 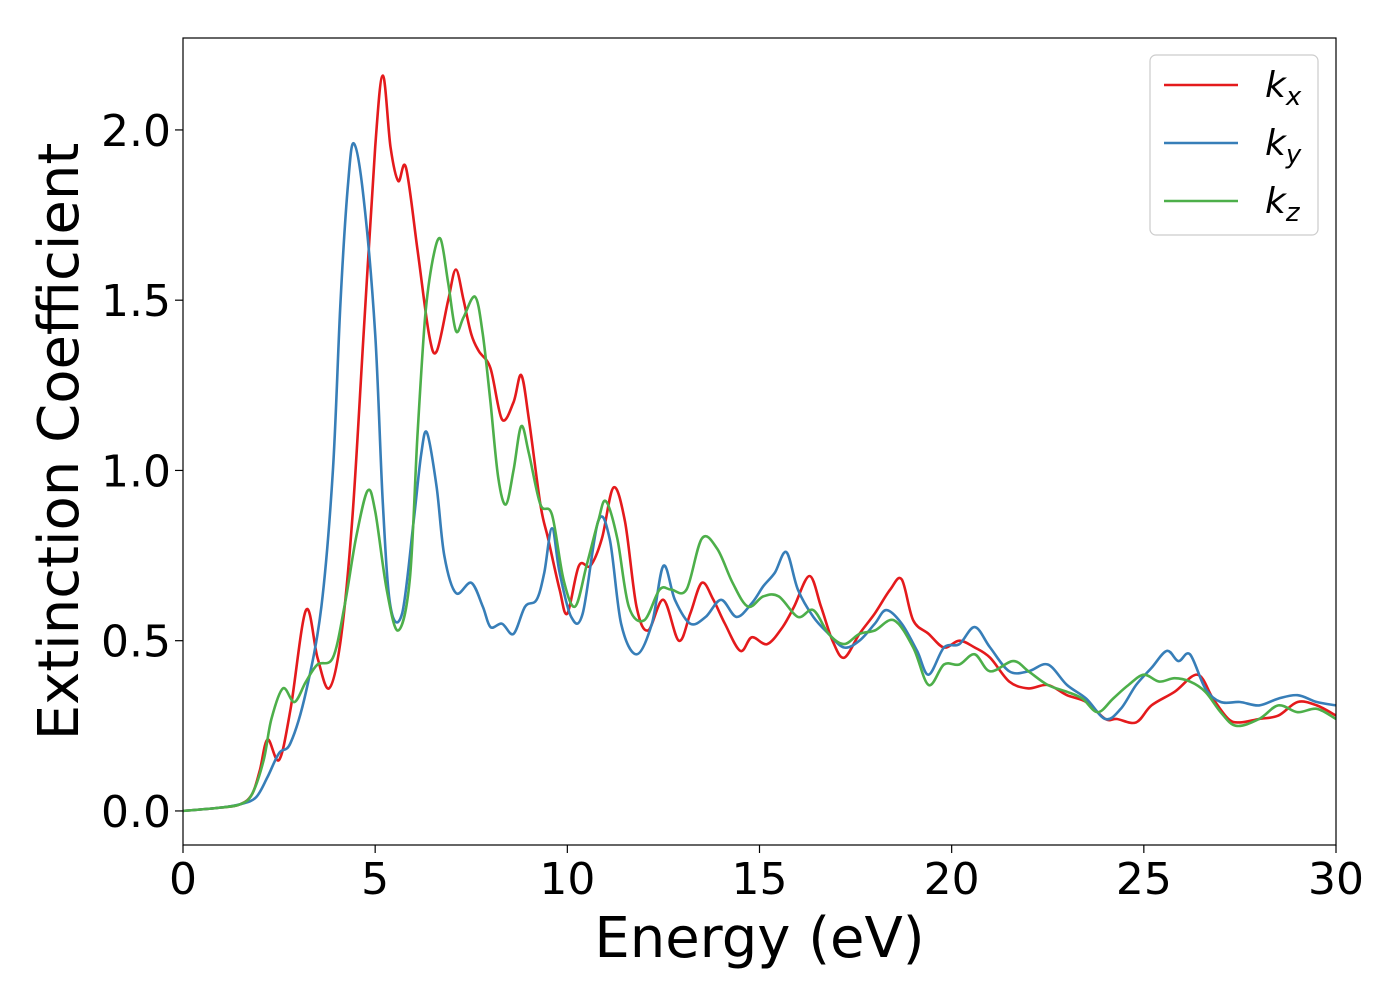 What do you see at coordinates (952, 879) in the screenshot?
I see `x-tick-label: 20` at bounding box center [952, 879].